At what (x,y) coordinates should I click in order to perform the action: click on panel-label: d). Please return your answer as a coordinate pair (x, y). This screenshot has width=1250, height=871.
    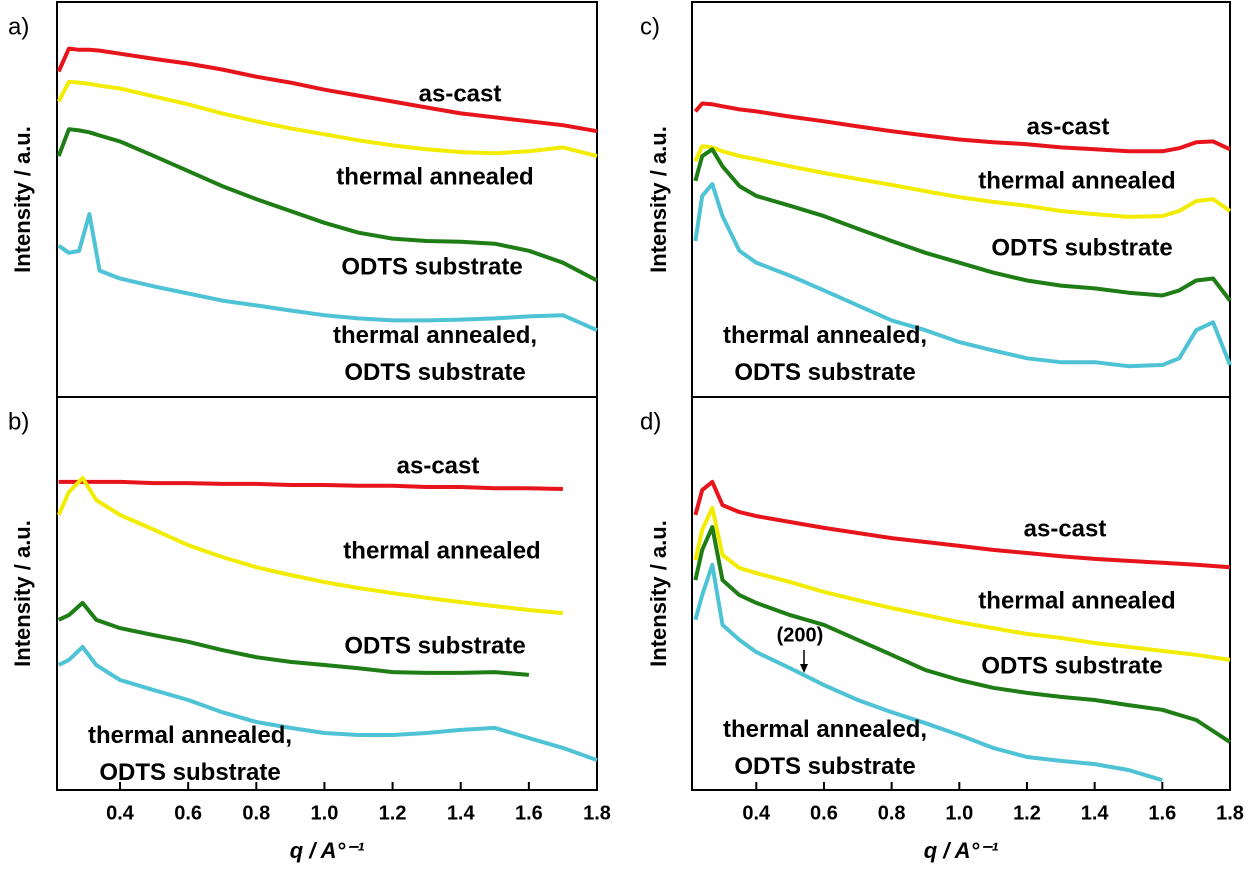
    Looking at the image, I should click on (650, 421).